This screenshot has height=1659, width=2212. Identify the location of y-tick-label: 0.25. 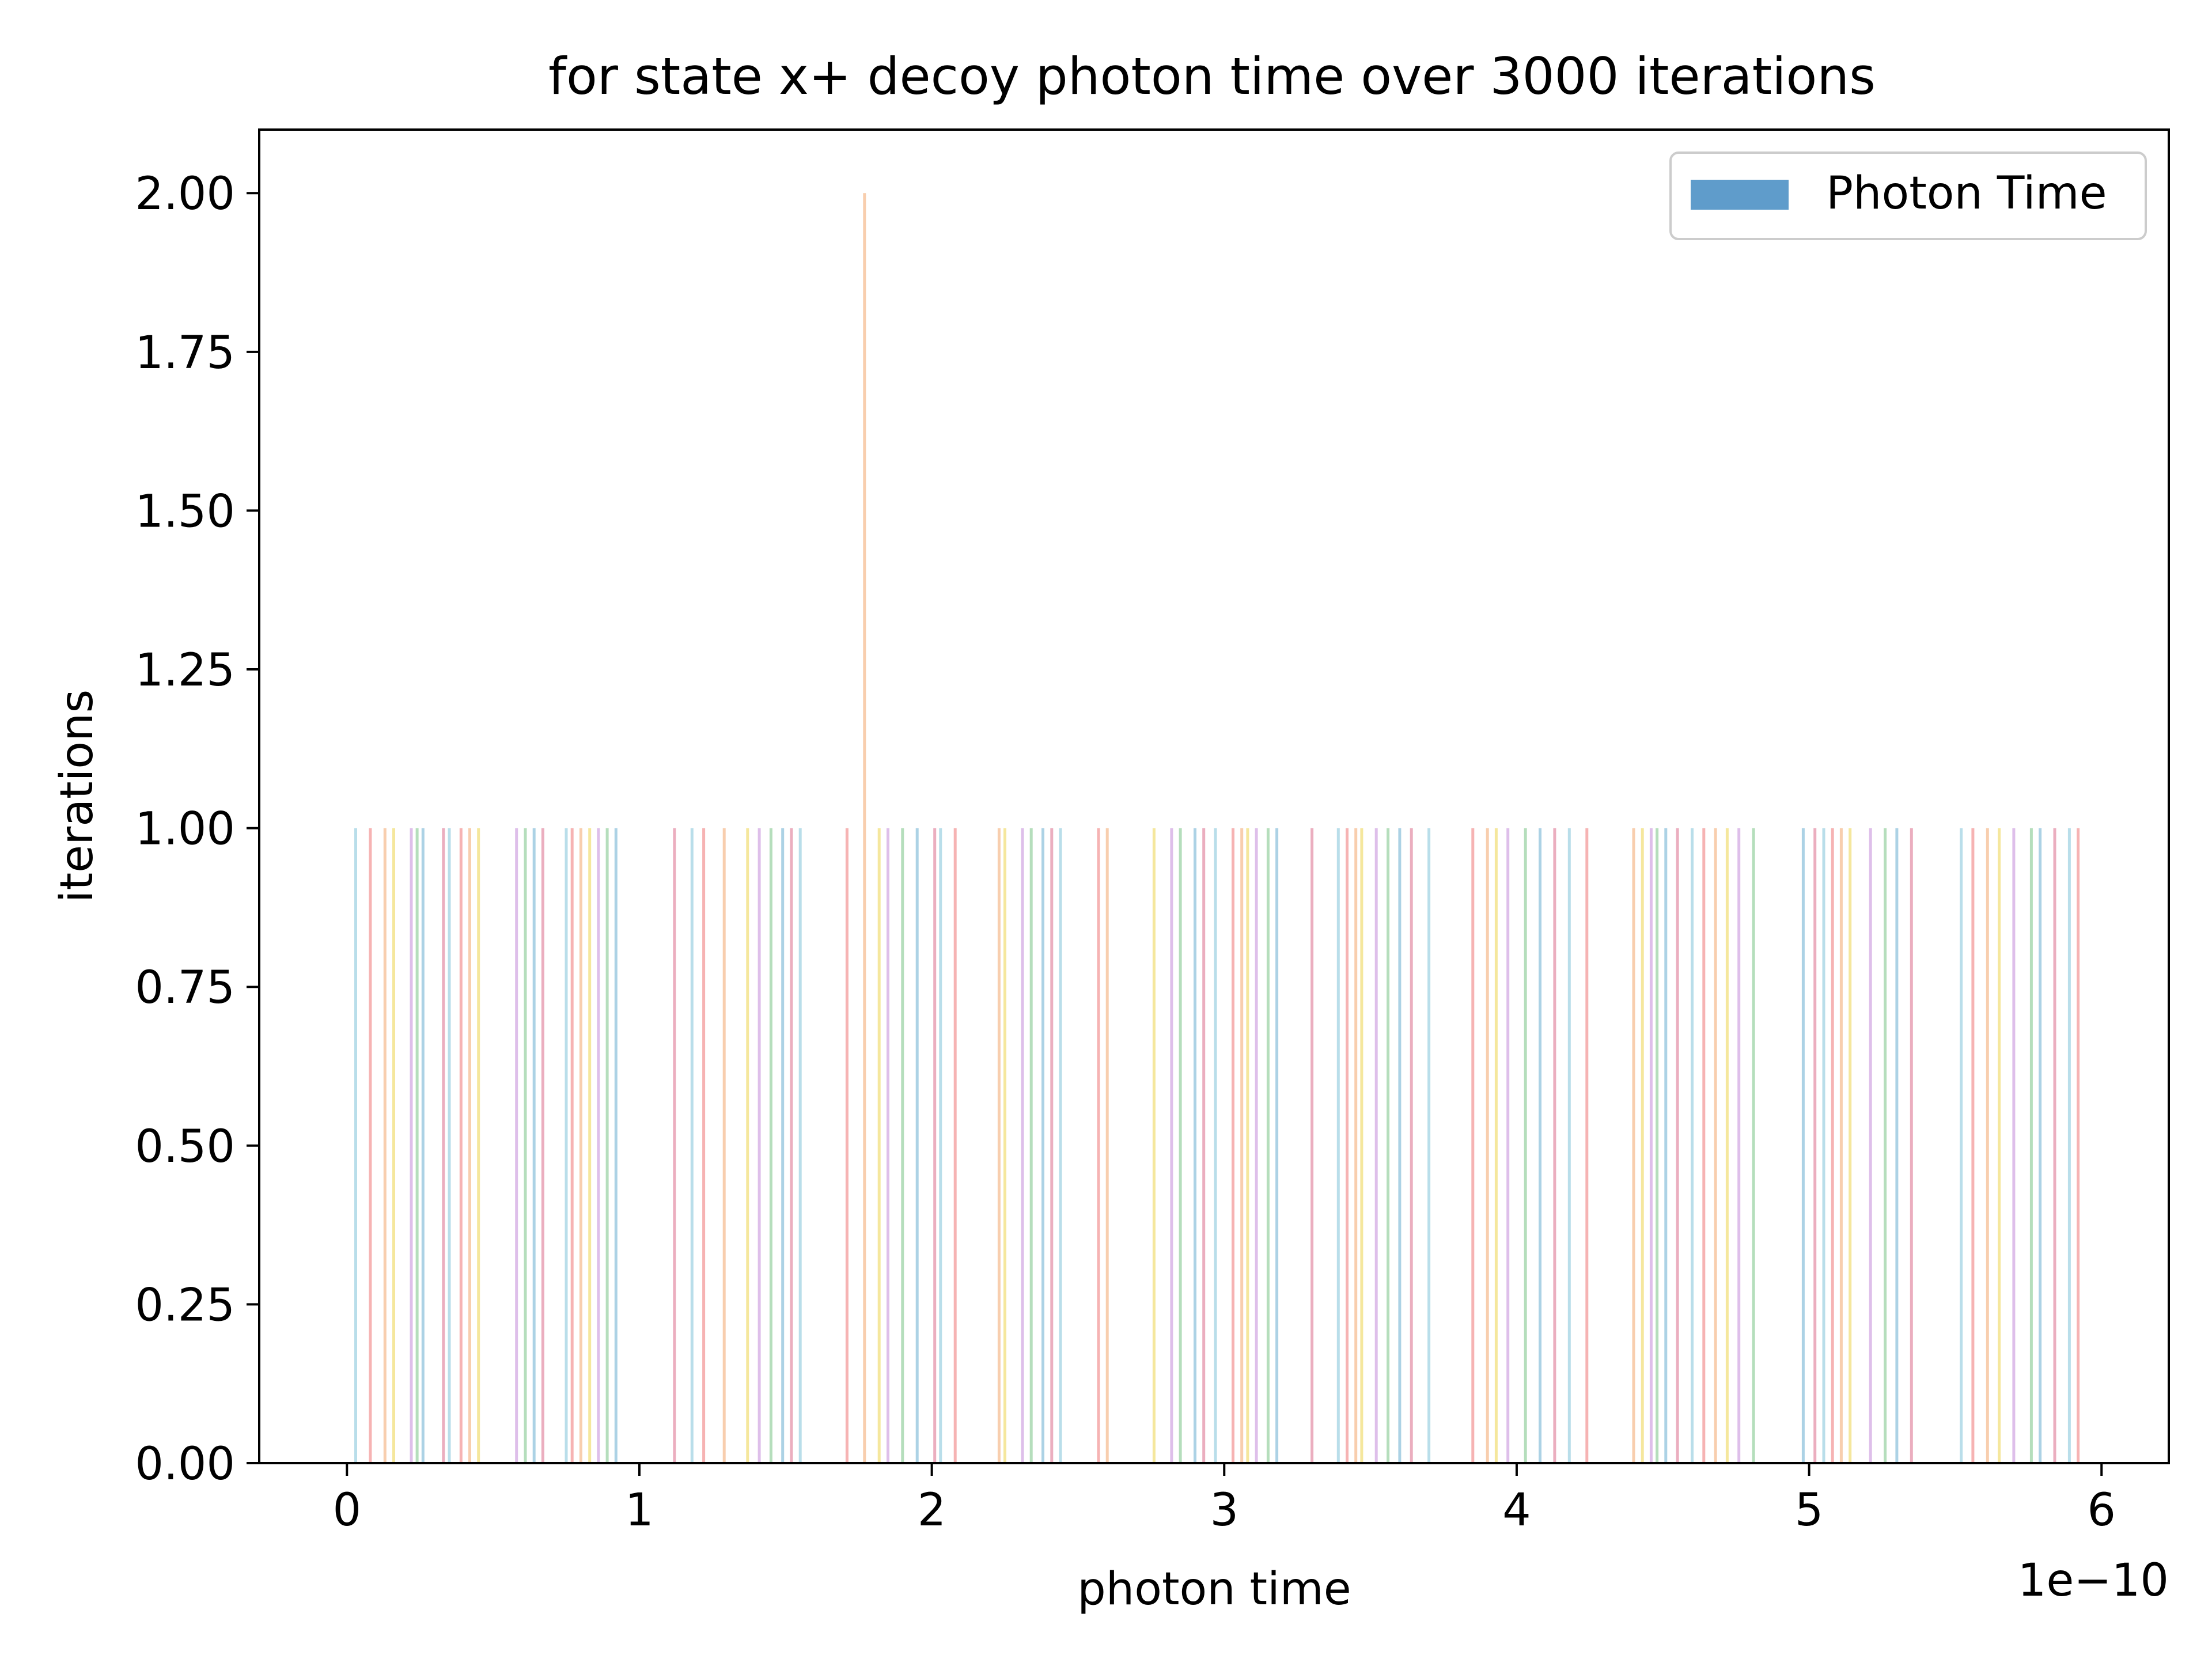
(185, 1305).